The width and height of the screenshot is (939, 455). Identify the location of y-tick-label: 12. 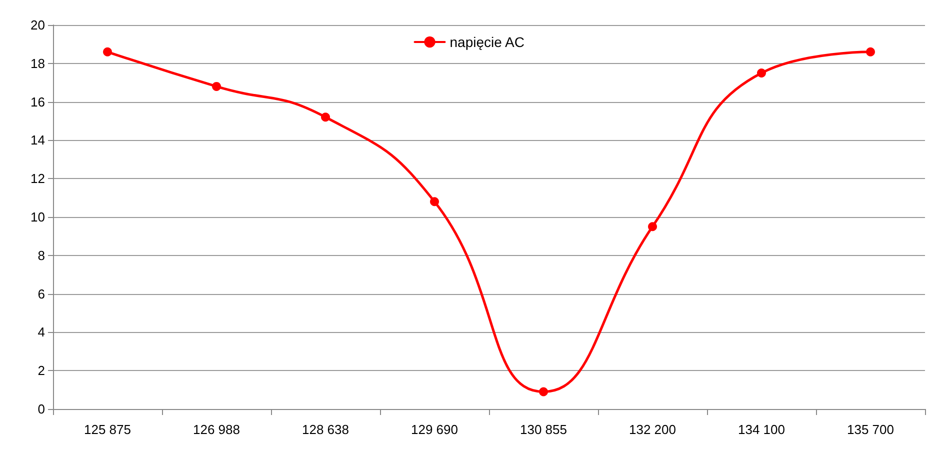
(37, 178).